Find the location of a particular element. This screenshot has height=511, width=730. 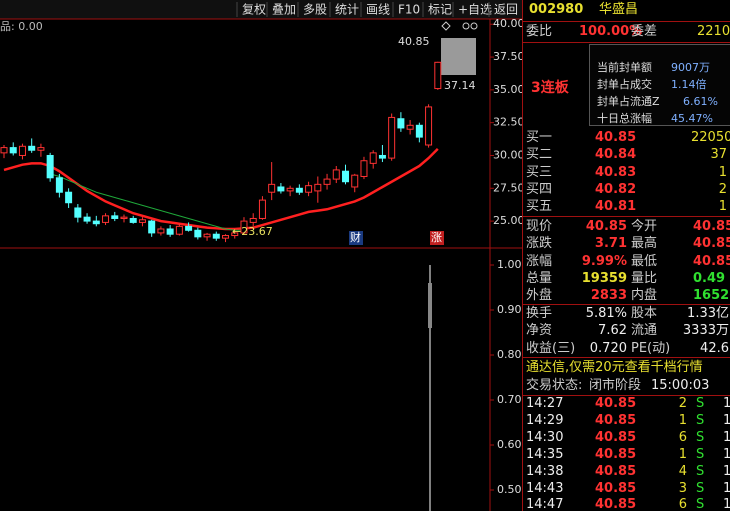

price: 40.84 is located at coordinates (616, 155).